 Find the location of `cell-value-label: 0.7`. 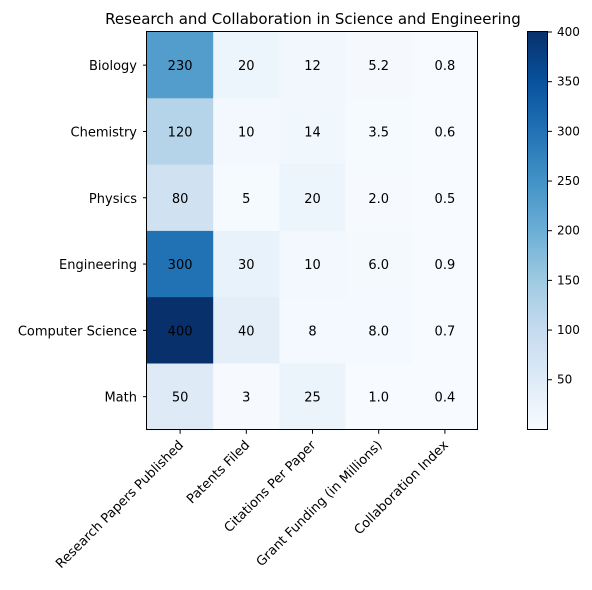

cell-value-label: 0.7 is located at coordinates (445, 331).